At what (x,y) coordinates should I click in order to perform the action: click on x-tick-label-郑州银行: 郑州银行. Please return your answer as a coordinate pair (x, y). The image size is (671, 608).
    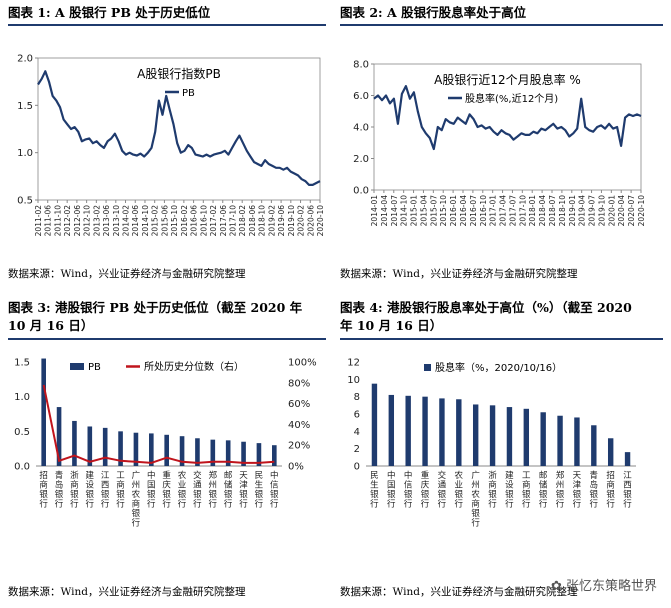
    Looking at the image, I should click on (213, 490).